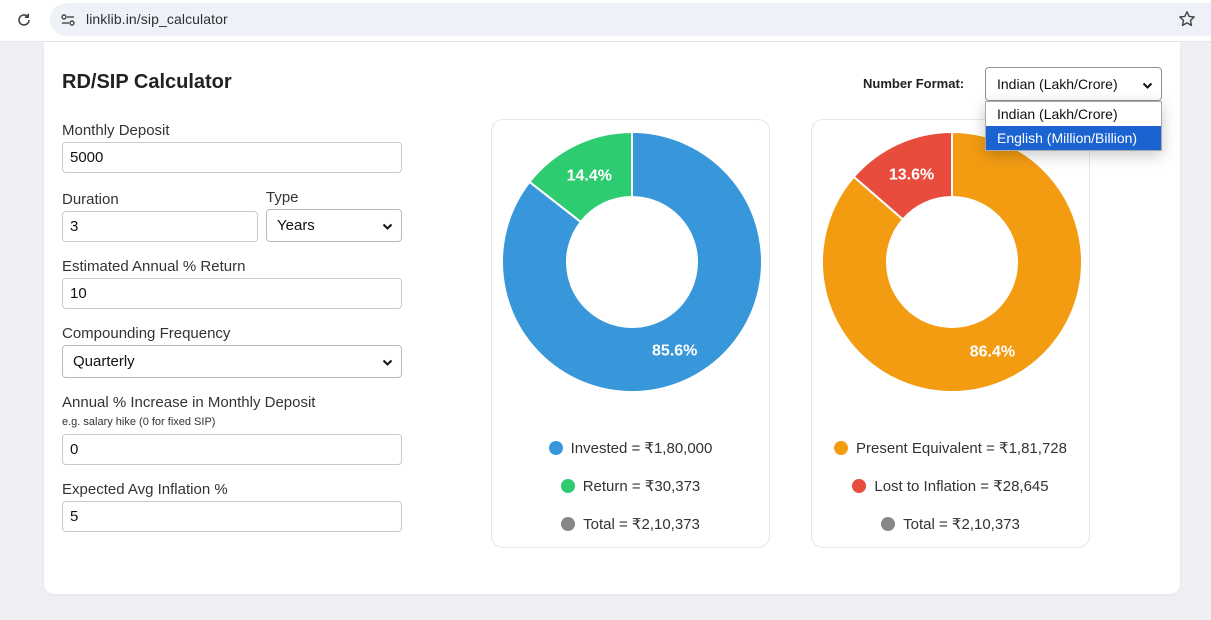 The width and height of the screenshot is (1211, 620). I want to click on number-format-select: Indian (Lakh/Crore), so click(1073, 84).